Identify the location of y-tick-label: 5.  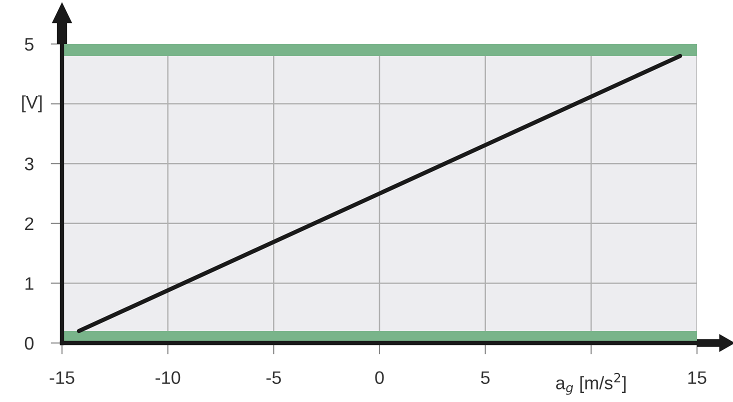
(29, 44).